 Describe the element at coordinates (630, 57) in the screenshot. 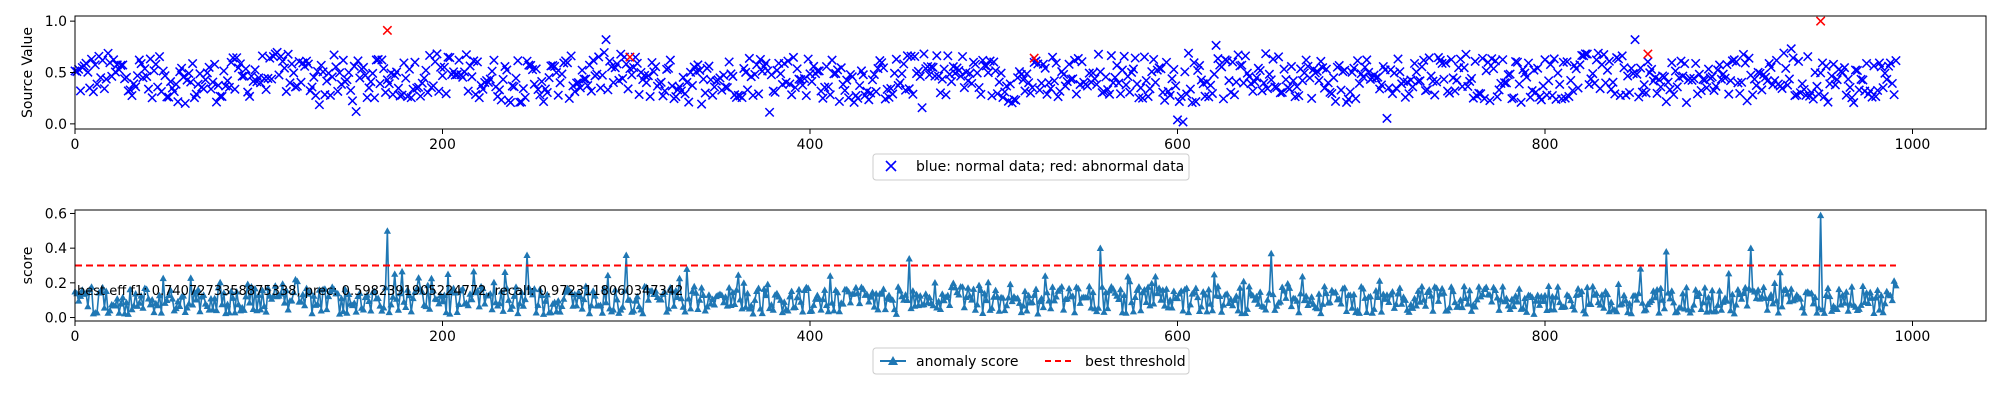

I see `abnormal-point` at that location.